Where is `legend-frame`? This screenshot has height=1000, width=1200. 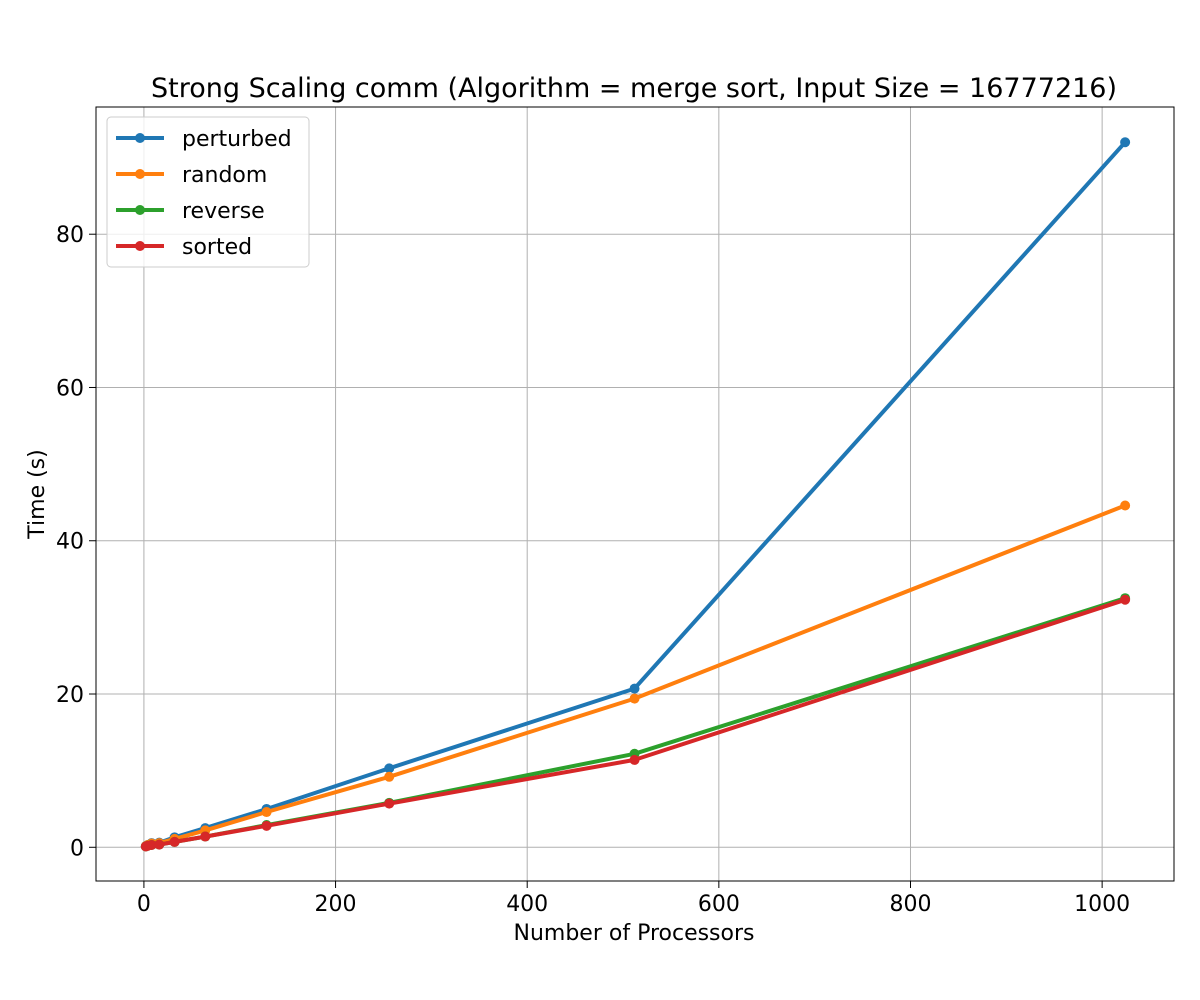
legend-frame is located at coordinates (208, 192).